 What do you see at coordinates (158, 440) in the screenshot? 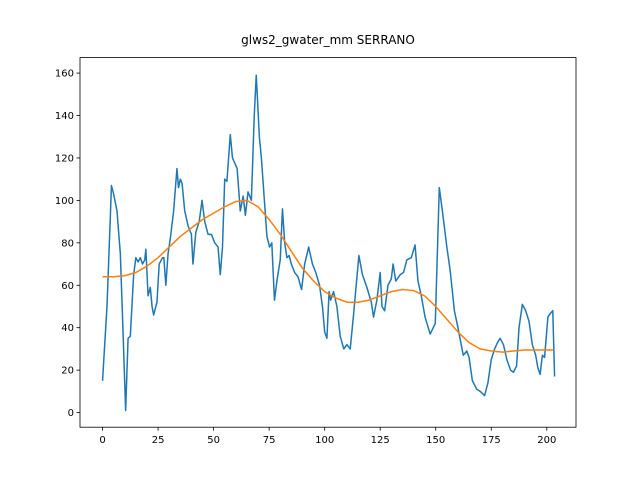
I see `x-tick-label: 25` at bounding box center [158, 440].